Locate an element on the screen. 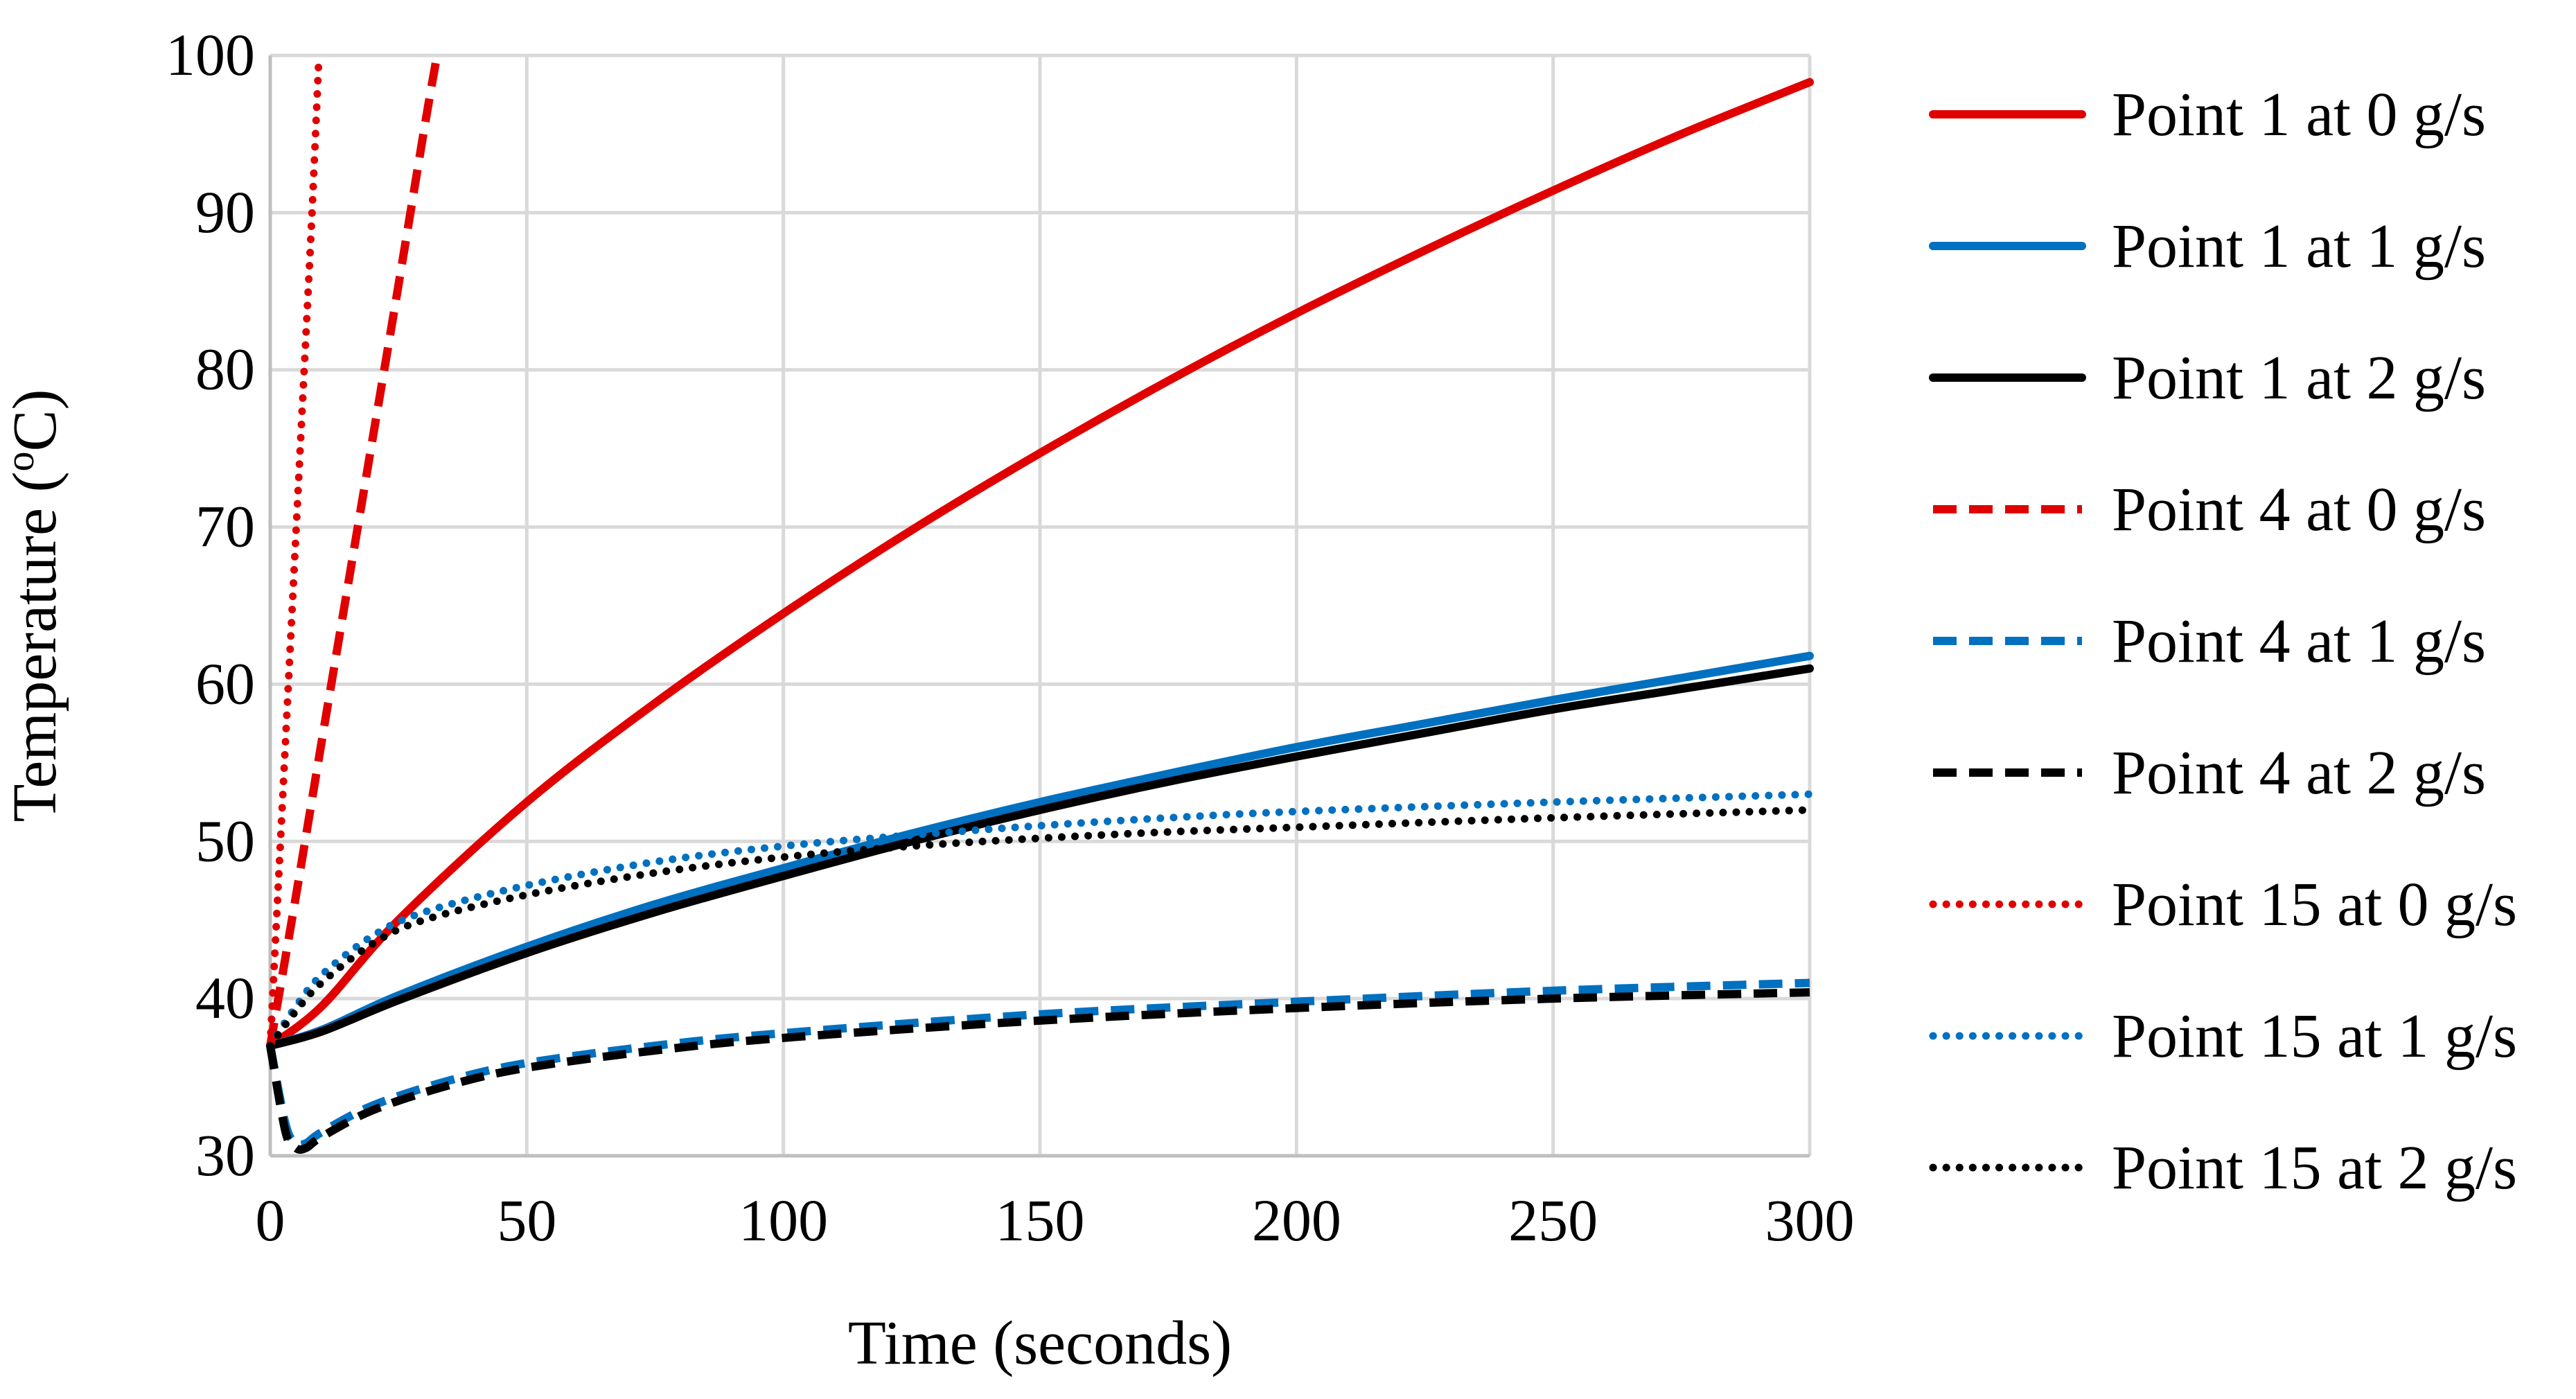 The width and height of the screenshot is (2576, 1399). y-tick-label: 40 is located at coordinates (225, 998).